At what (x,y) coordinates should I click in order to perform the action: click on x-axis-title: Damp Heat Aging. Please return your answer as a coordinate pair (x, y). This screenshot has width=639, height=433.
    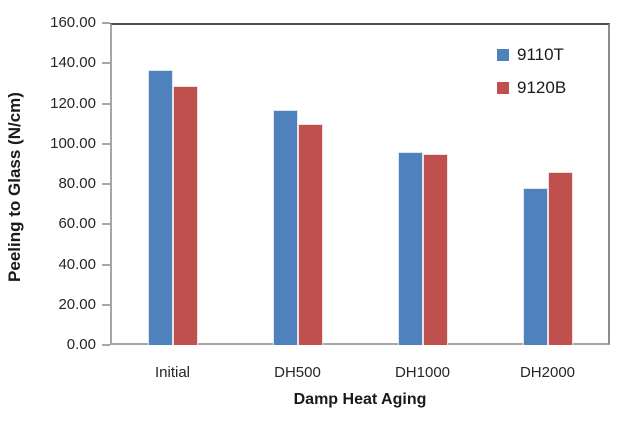
    Looking at the image, I should click on (360, 399).